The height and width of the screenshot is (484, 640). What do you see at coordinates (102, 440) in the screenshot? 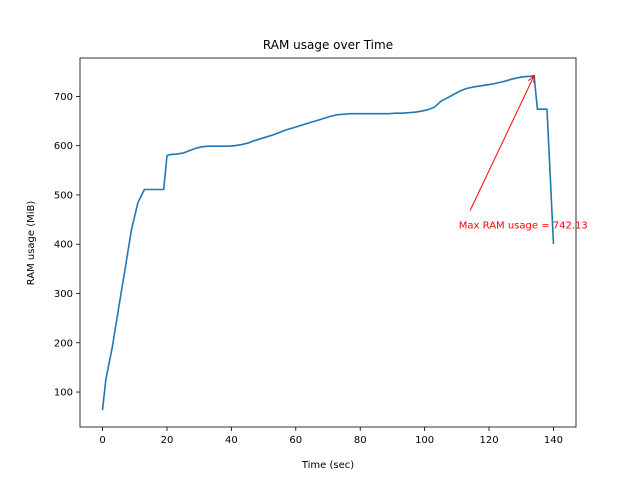
I see `x-tick-label: 0` at bounding box center [102, 440].